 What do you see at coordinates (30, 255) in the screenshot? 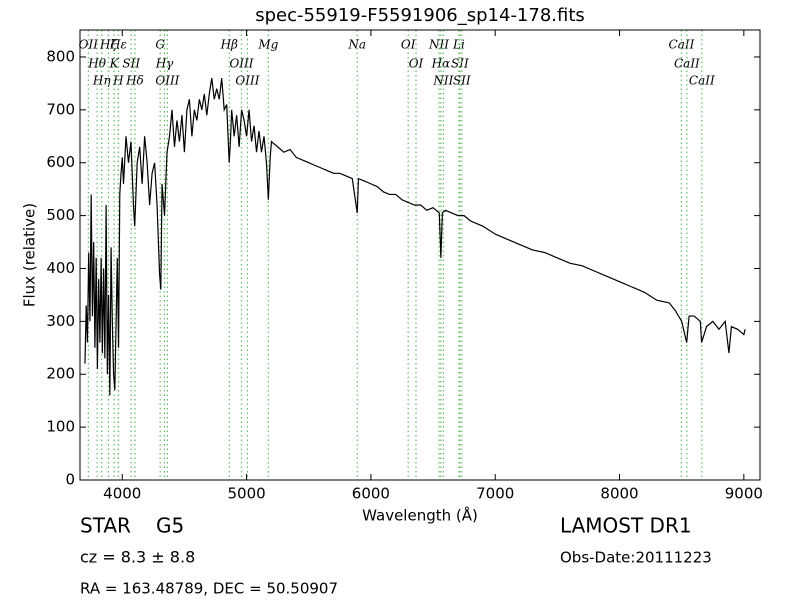
I see `y-axis-label: Flux (relative)` at bounding box center [30, 255].